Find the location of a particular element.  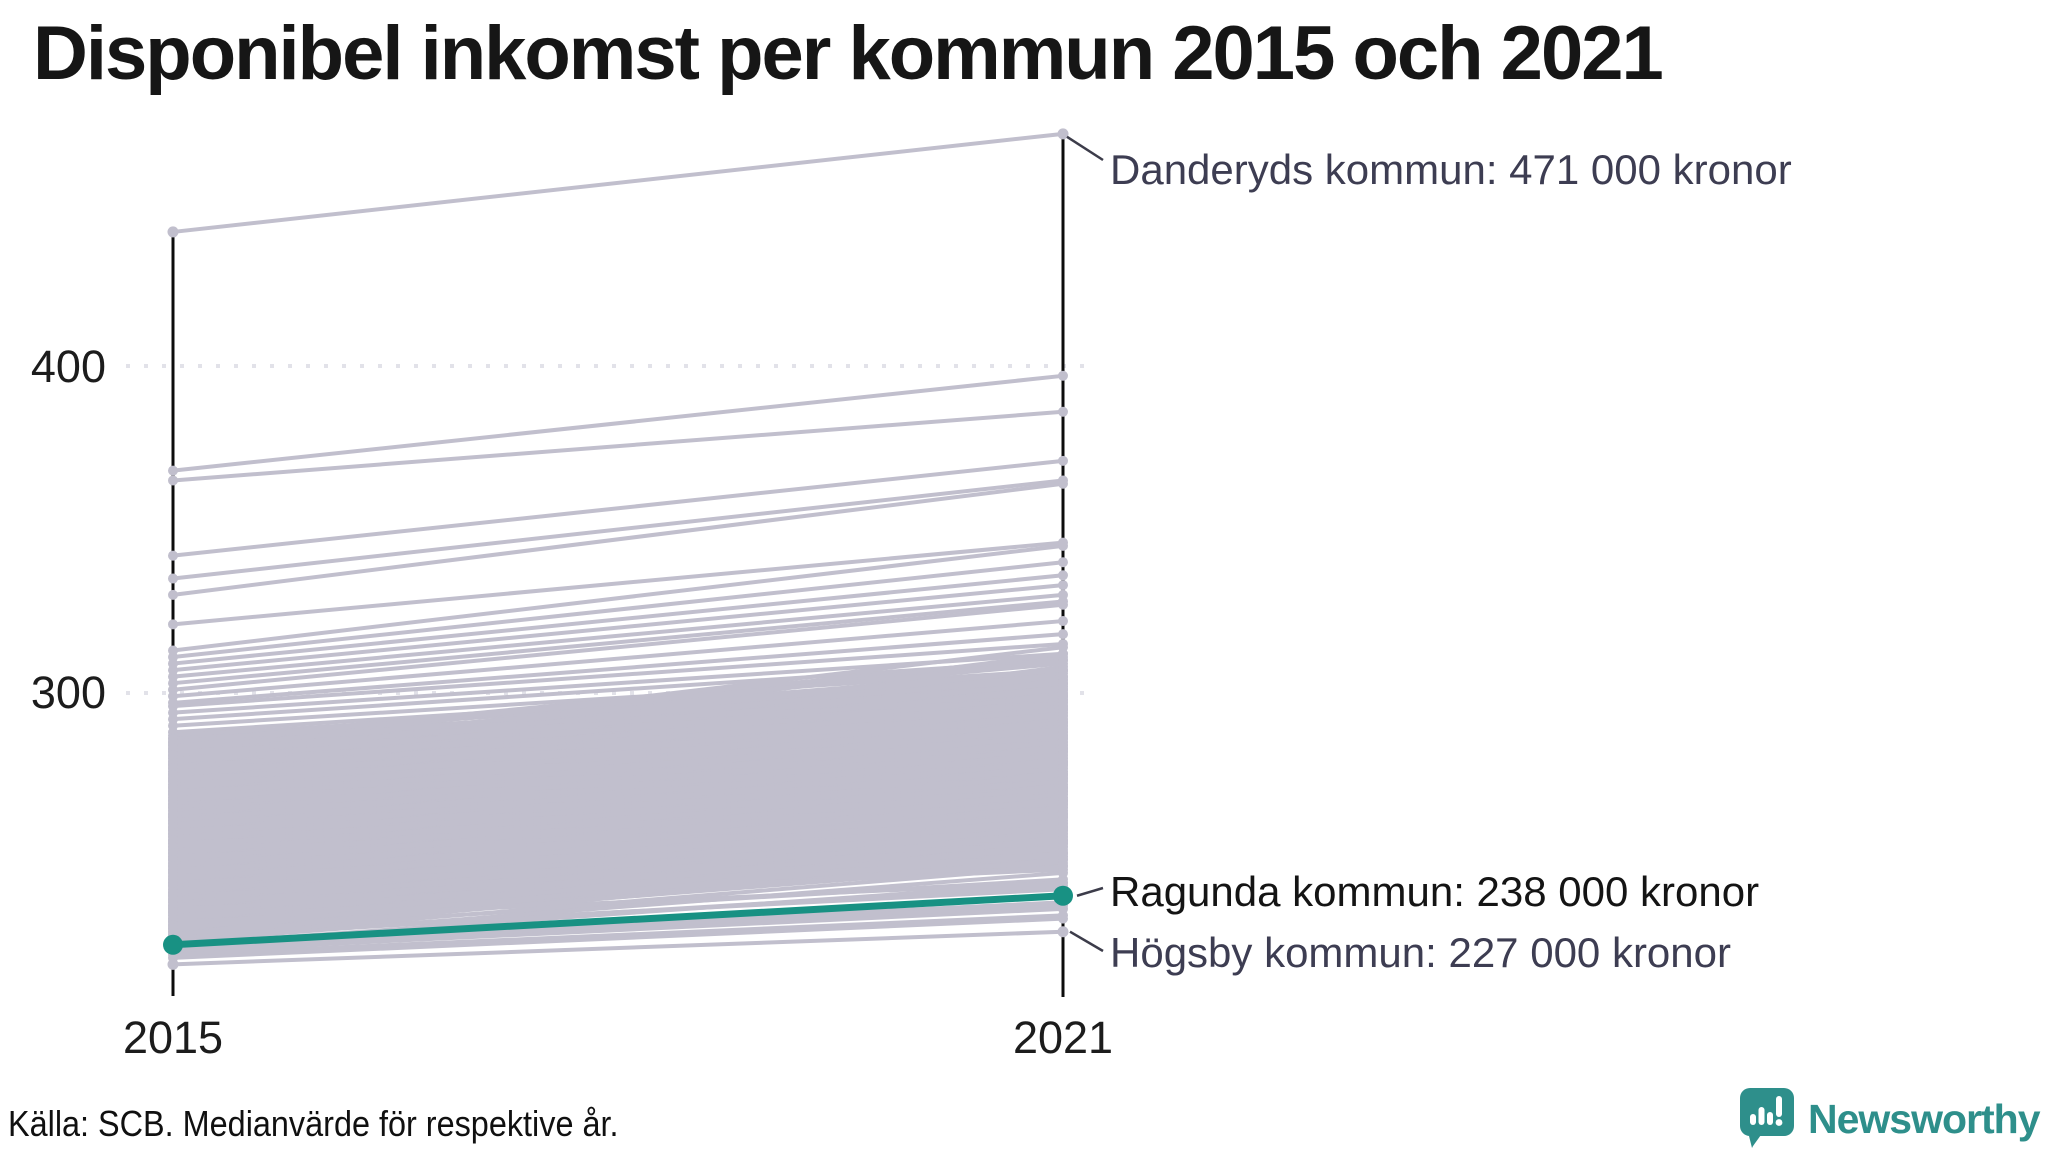

line-danderyd-dot-2021 is located at coordinates (1063, 134).